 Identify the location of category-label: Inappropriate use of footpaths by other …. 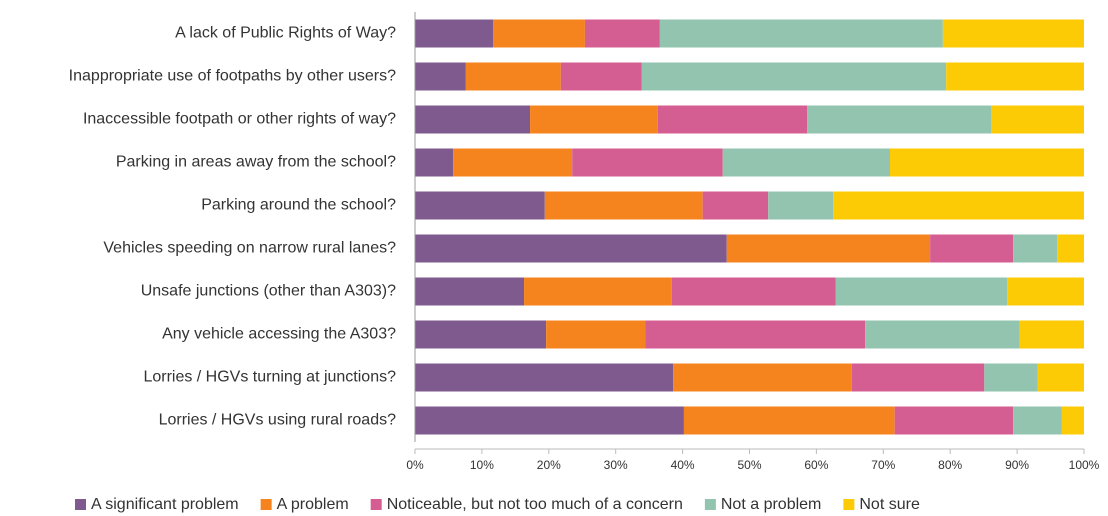
(232, 76).